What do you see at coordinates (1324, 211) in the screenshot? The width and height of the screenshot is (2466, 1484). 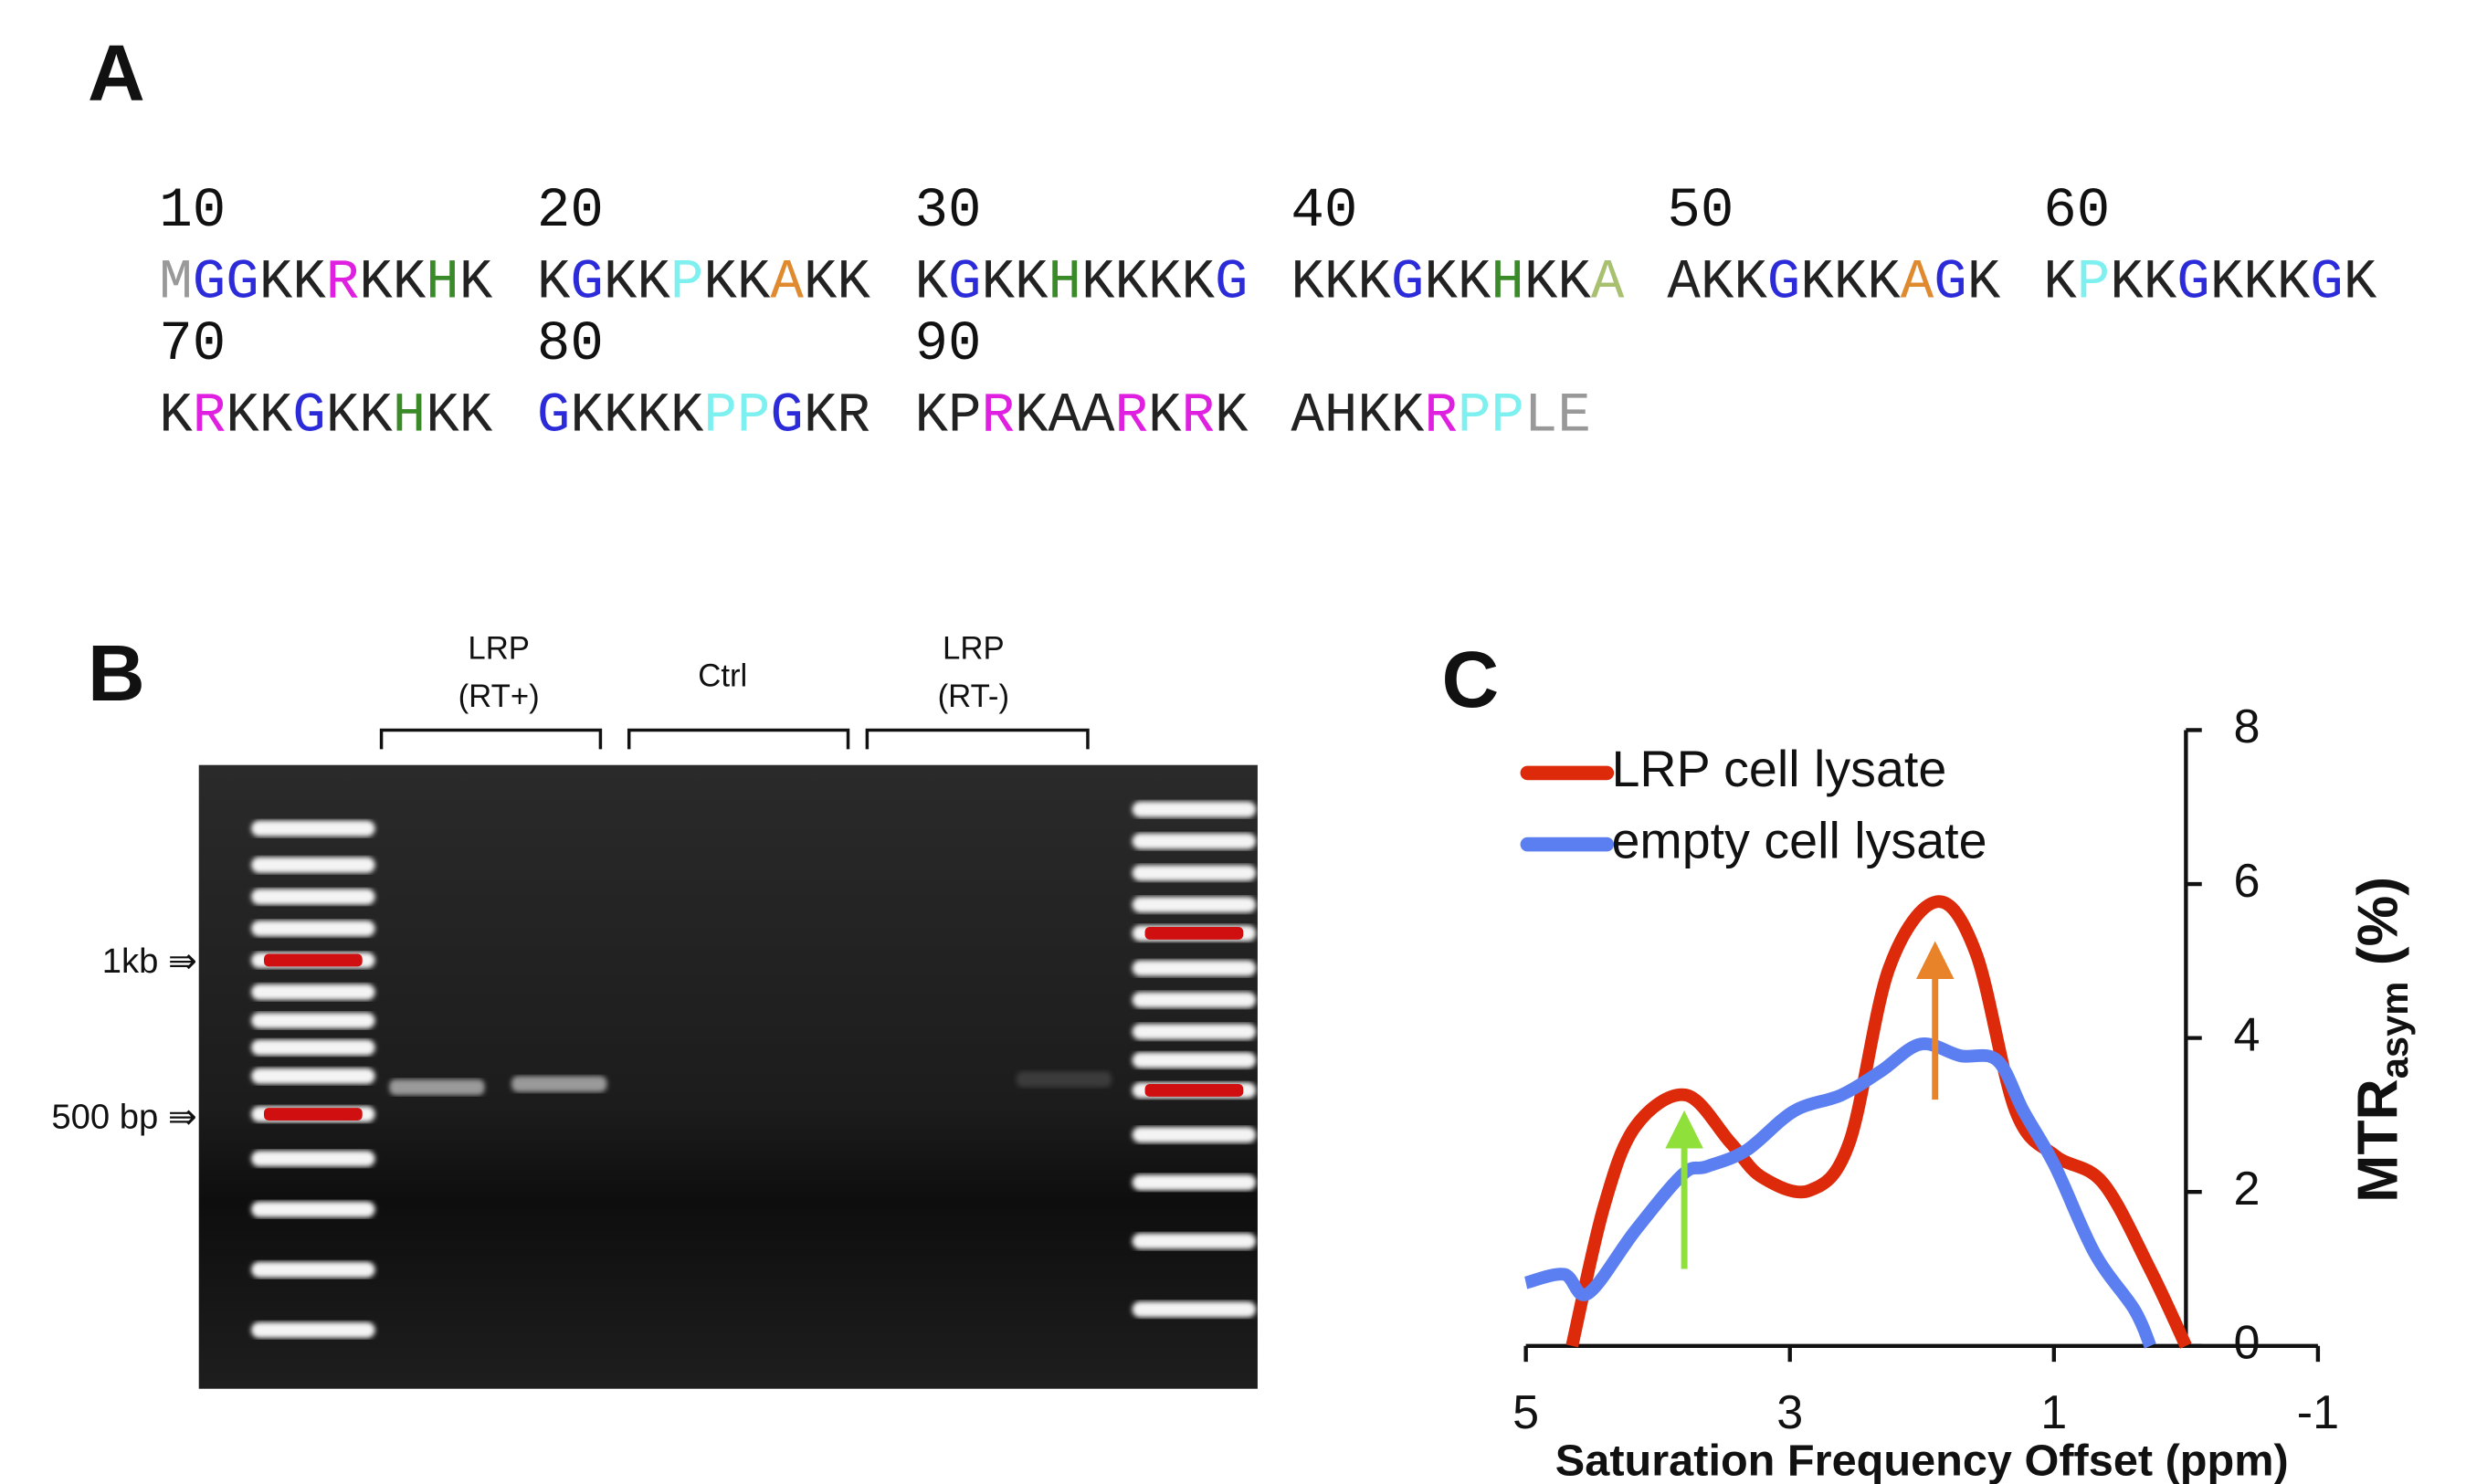 I see `position-number: 40` at bounding box center [1324, 211].